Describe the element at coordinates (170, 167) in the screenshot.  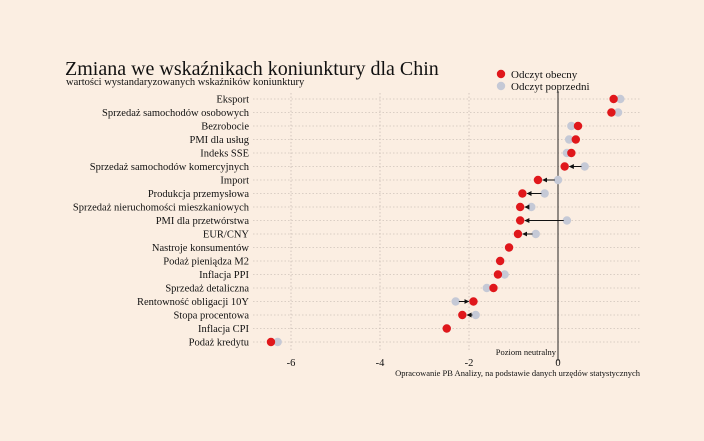
I see `category-label: Sprzedaż samochodów komercyjnych` at that location.